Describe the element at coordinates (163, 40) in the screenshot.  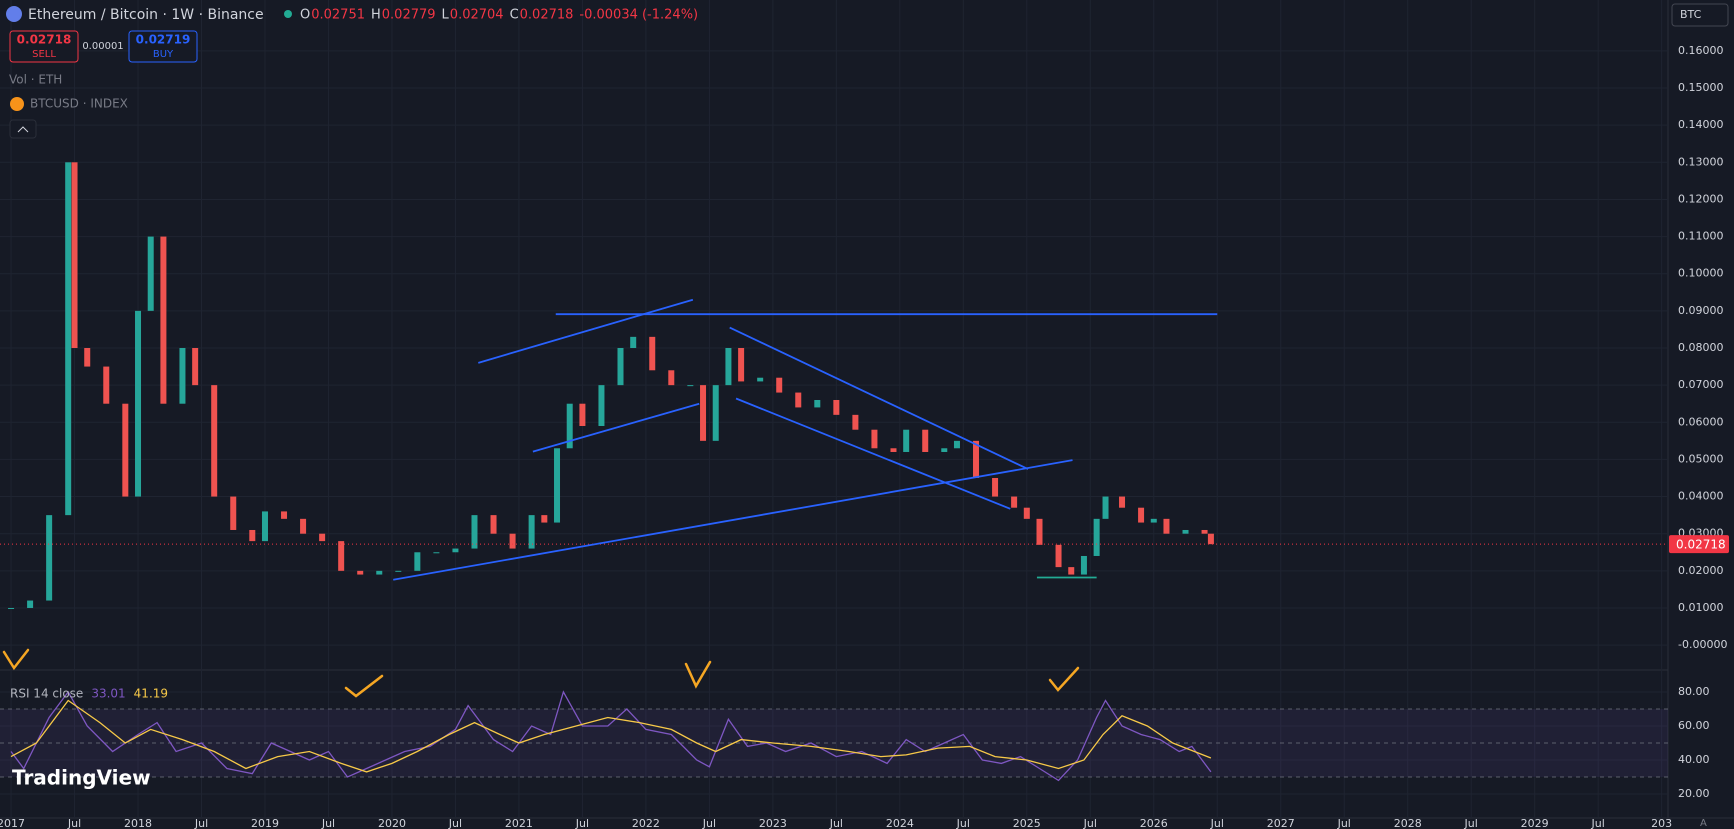
I see `buy-price: 0.02719` at that location.